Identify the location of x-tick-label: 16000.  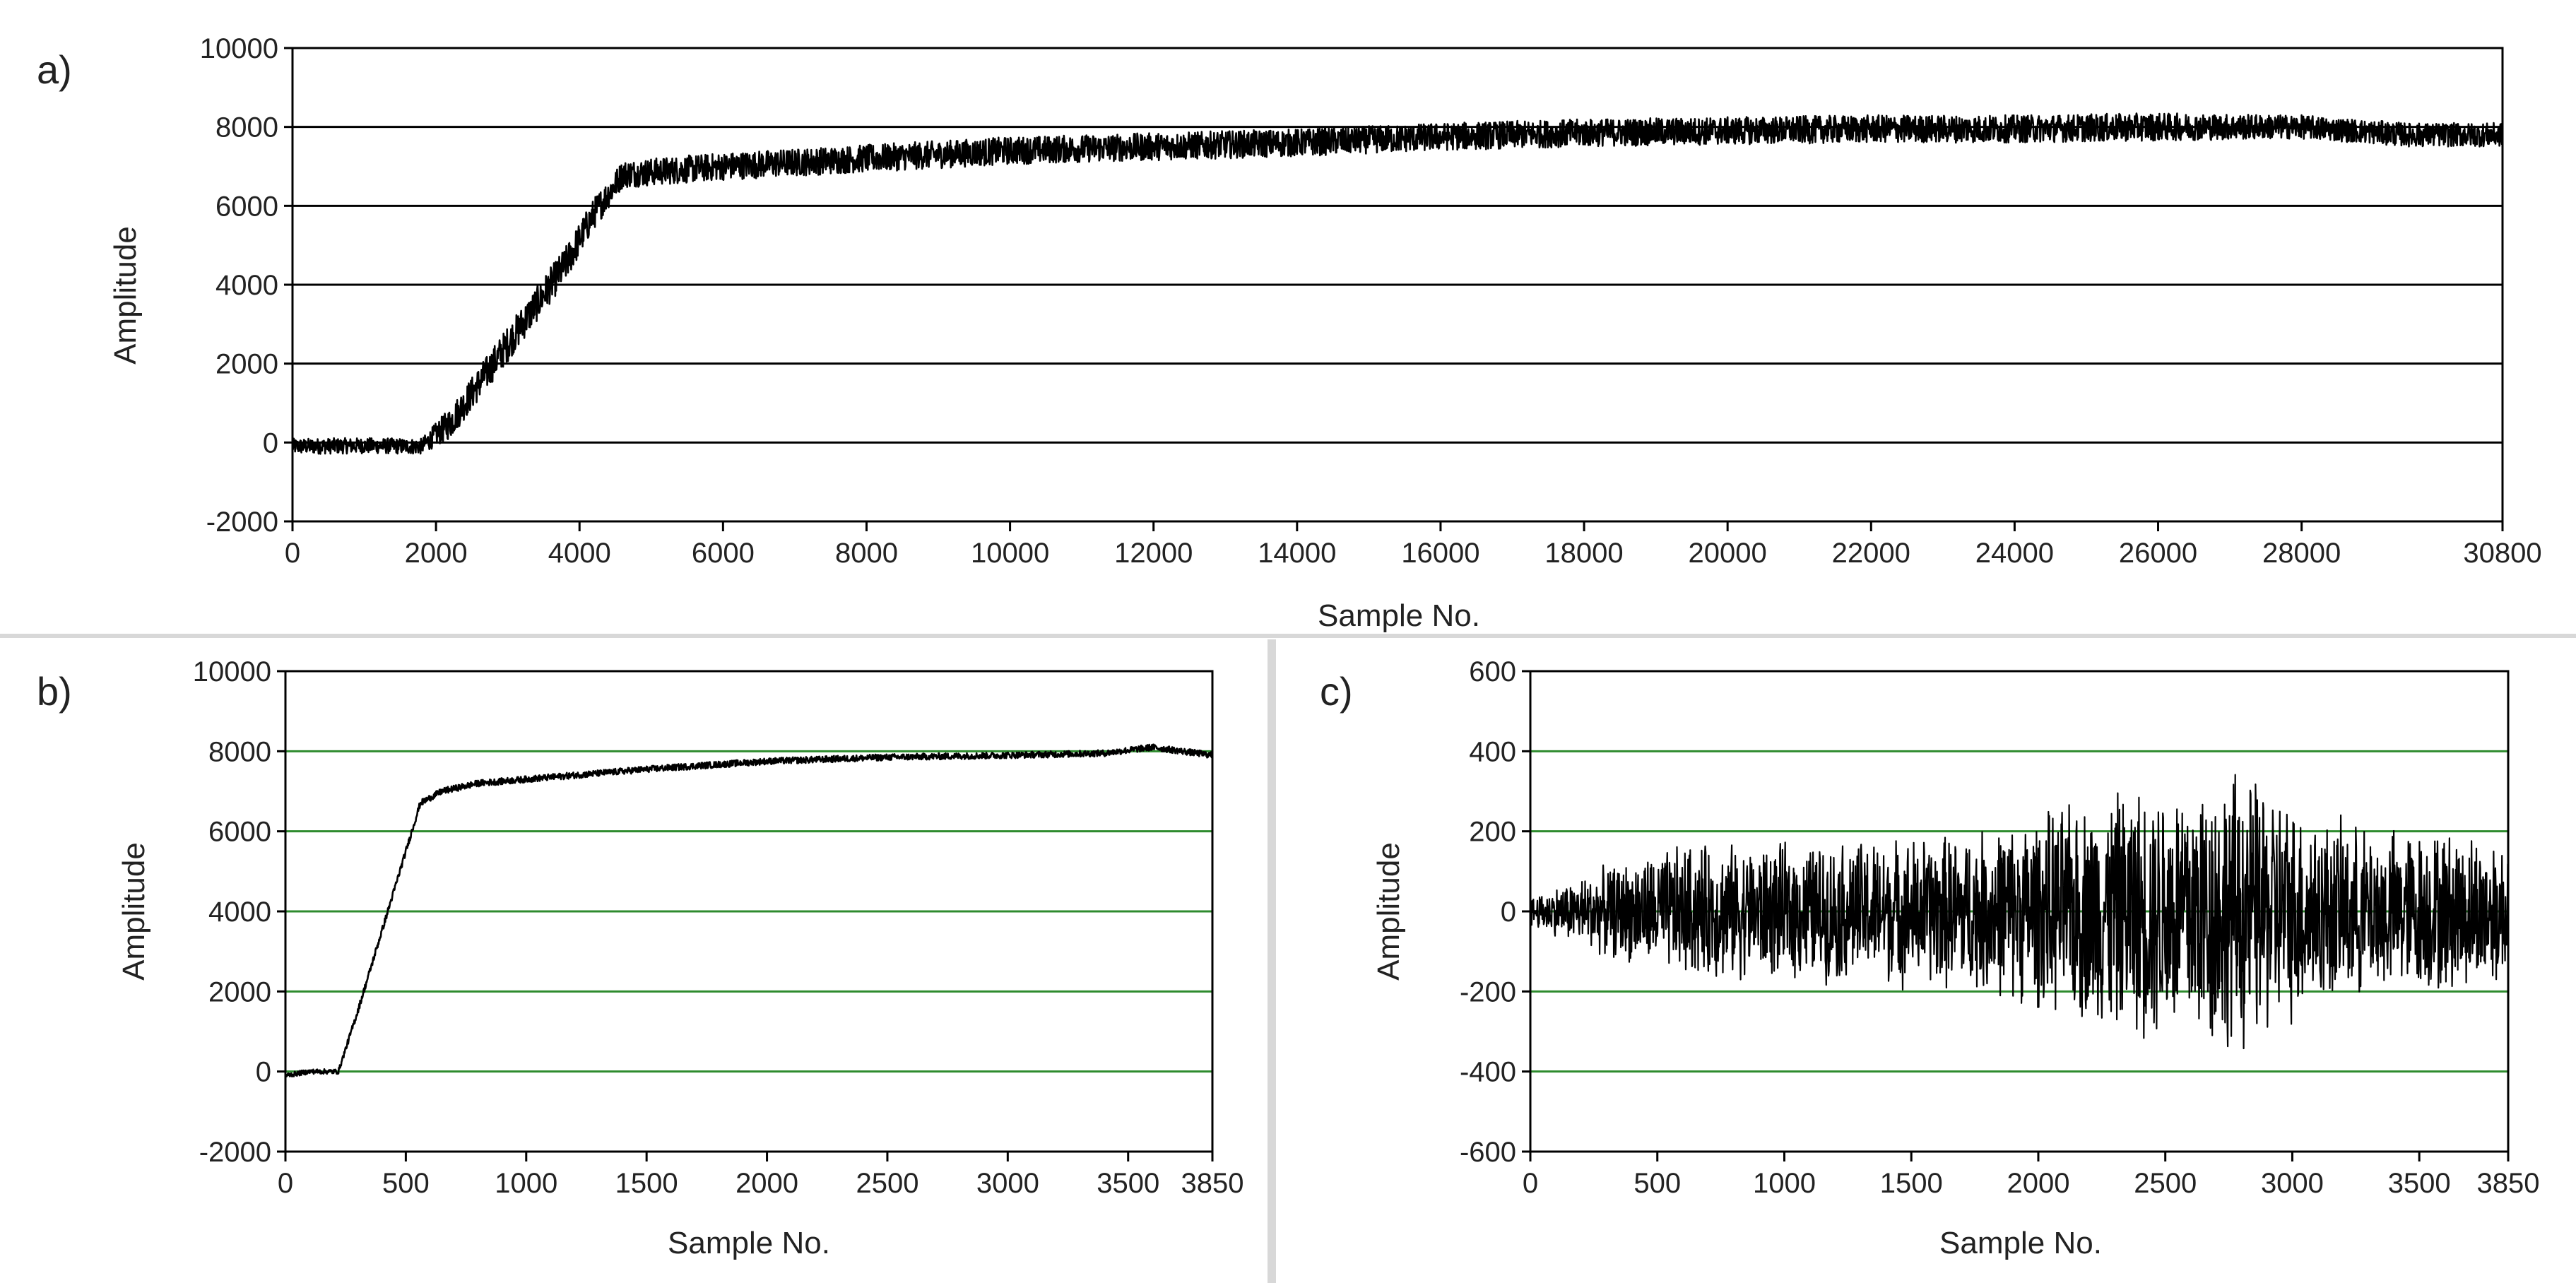
(1440, 553).